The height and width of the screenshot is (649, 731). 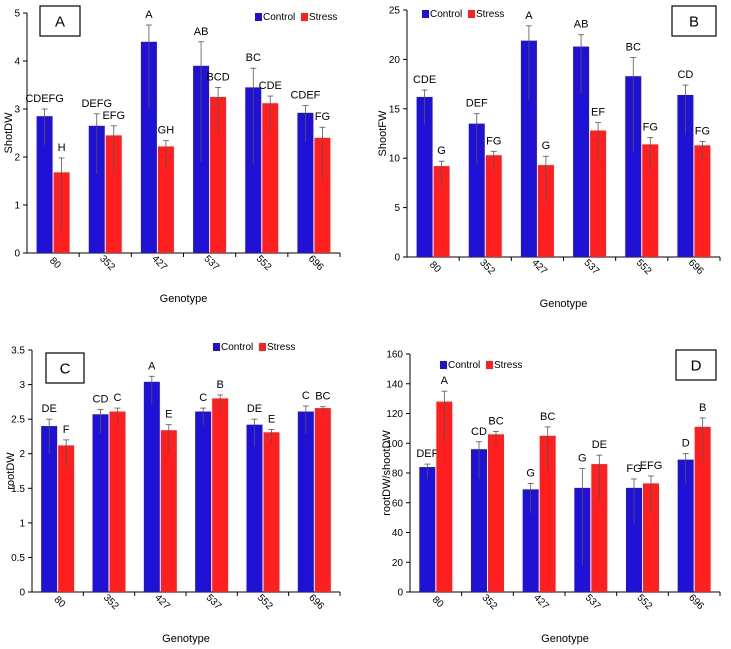 What do you see at coordinates (305, 96) in the screenshot?
I see `significance-label: CDEF` at bounding box center [305, 96].